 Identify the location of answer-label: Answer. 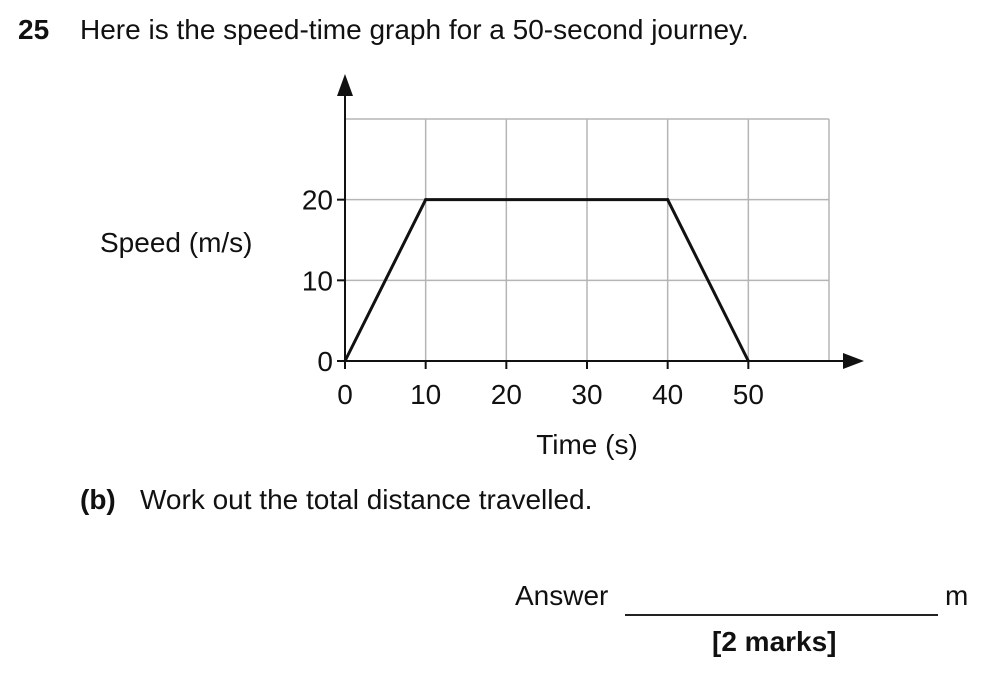
(562, 595).